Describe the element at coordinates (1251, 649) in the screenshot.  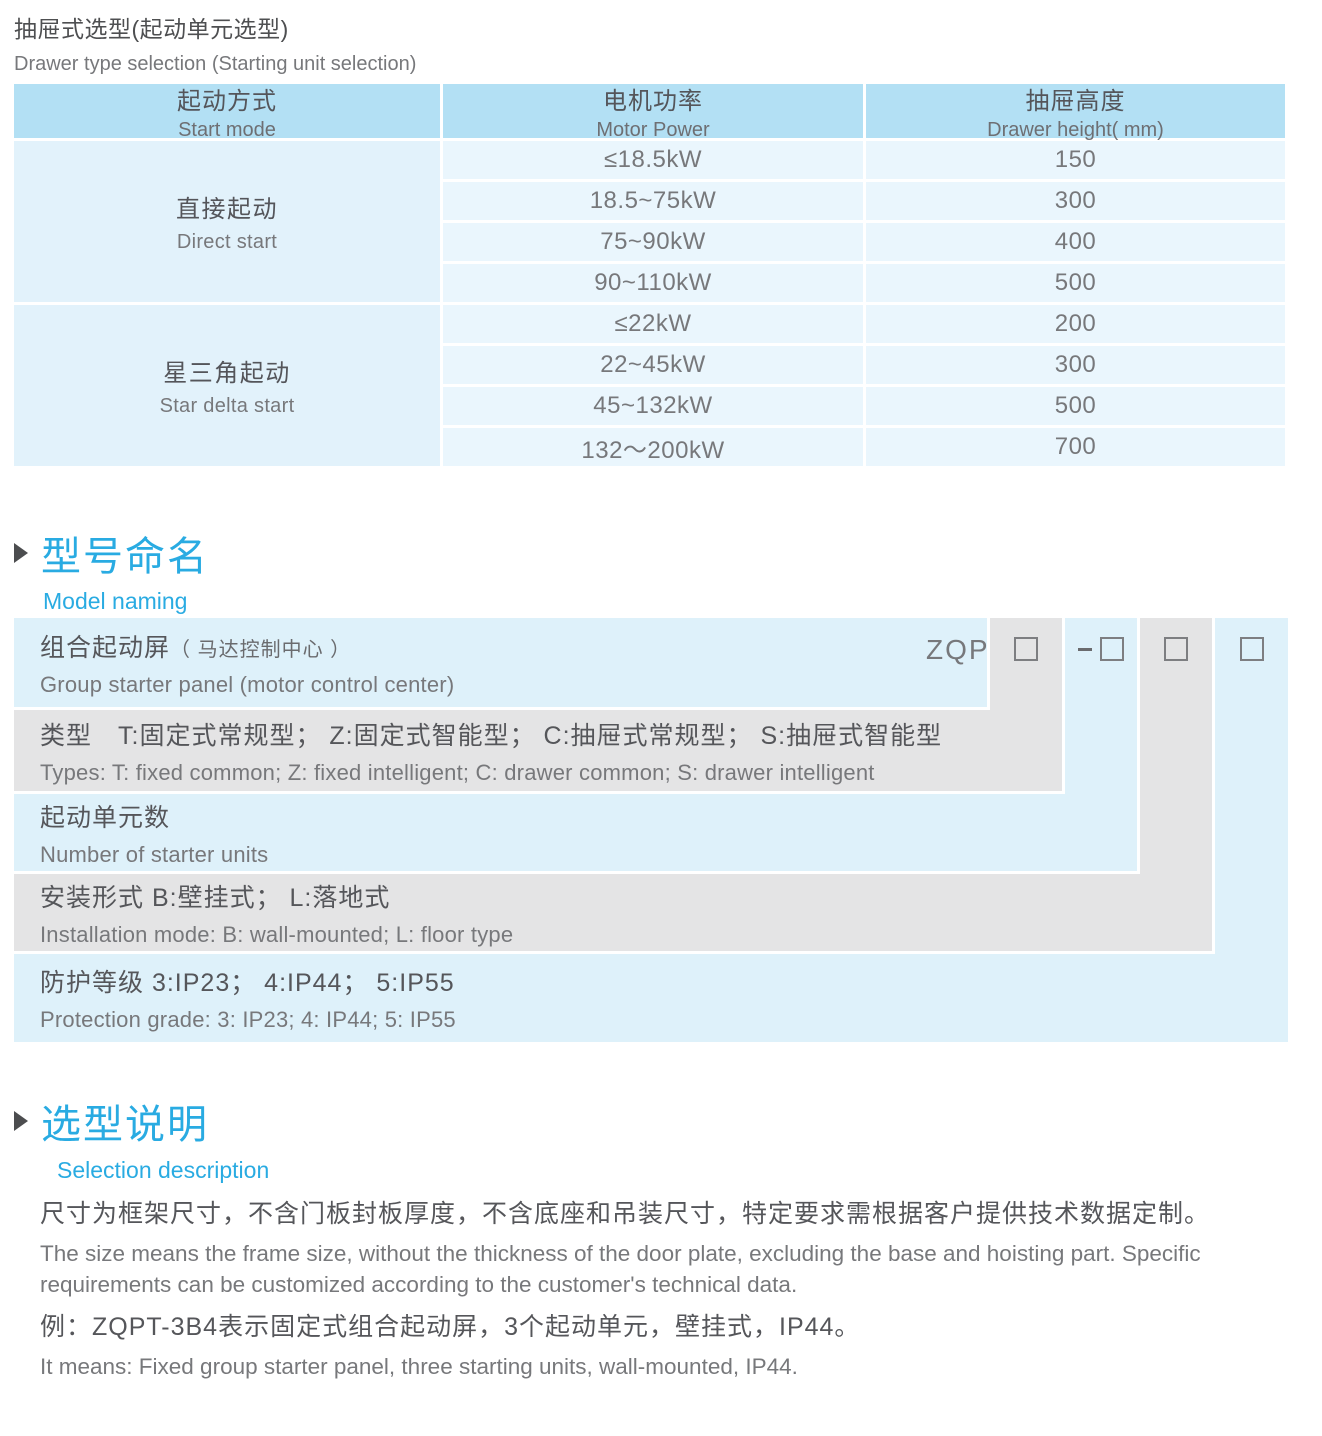
I see `code-square-protection` at that location.